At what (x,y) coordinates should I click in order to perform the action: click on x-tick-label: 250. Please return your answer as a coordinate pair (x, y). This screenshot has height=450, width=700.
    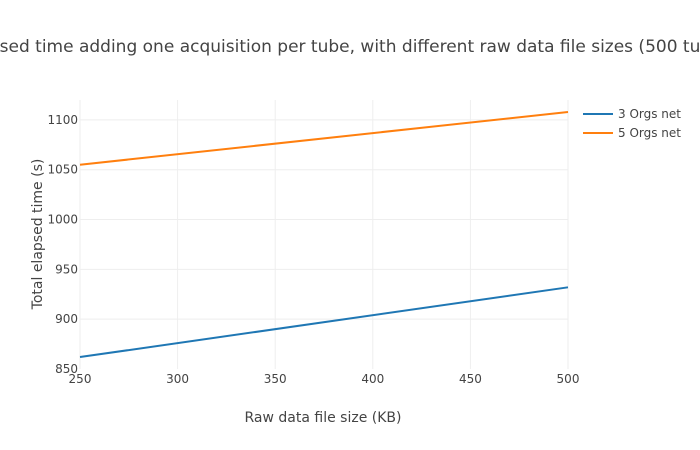
    Looking at the image, I should click on (80, 379).